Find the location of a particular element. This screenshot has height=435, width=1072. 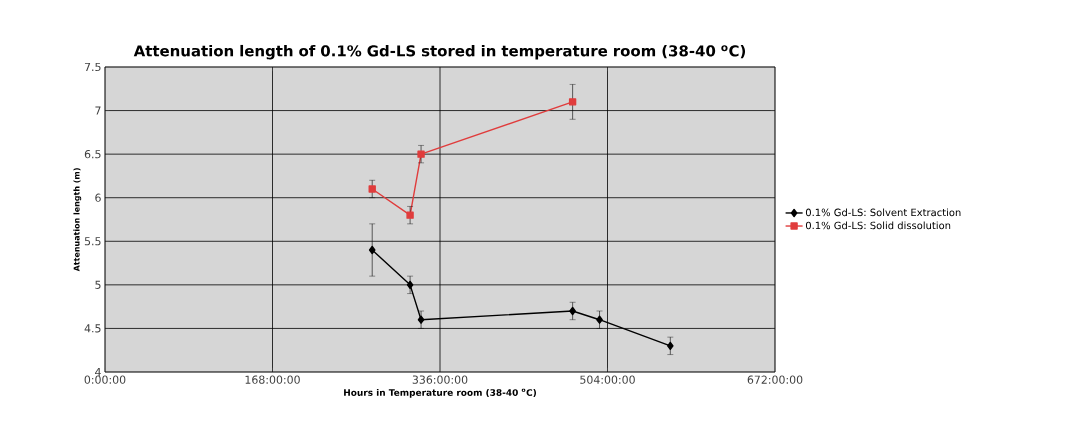

x-axis-title: Hours in Temperature room (38-40 $^{o}$C) is located at coordinates (440, 393).